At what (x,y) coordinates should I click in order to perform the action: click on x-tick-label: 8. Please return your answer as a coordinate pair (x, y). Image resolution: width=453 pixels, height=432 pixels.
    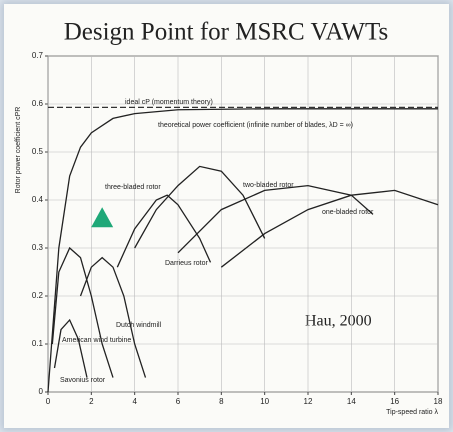
    Looking at the image, I should click on (221, 401).